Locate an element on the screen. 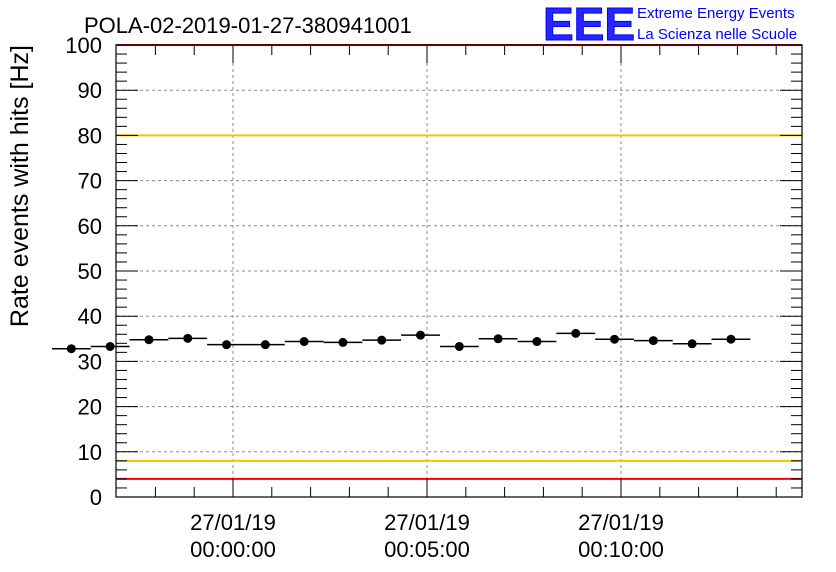 The height and width of the screenshot is (572, 836). logo-line-2: La Scienza nelle Scuole is located at coordinates (717, 34).